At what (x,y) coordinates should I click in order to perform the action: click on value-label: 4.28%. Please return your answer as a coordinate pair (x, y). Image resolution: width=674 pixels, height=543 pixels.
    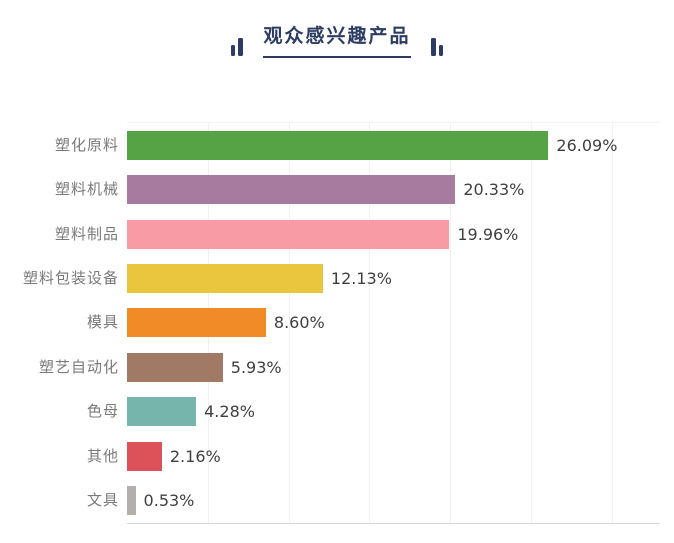
    Looking at the image, I should click on (229, 412).